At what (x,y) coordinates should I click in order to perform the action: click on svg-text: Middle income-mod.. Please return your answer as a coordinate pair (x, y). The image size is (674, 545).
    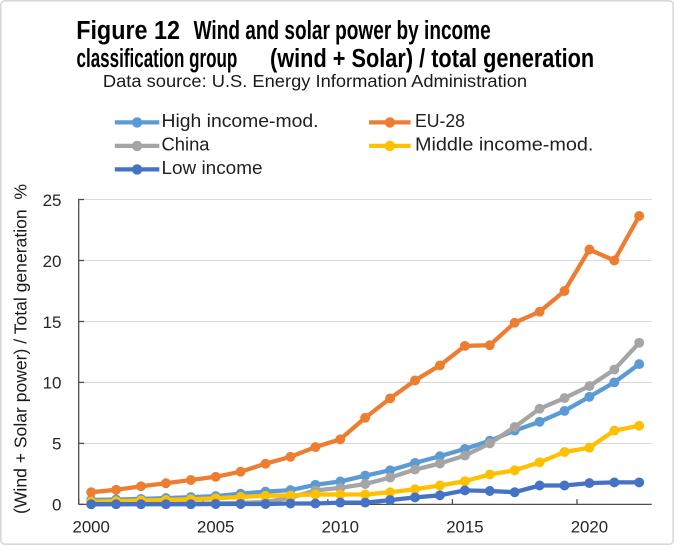
    Looking at the image, I should click on (504, 143).